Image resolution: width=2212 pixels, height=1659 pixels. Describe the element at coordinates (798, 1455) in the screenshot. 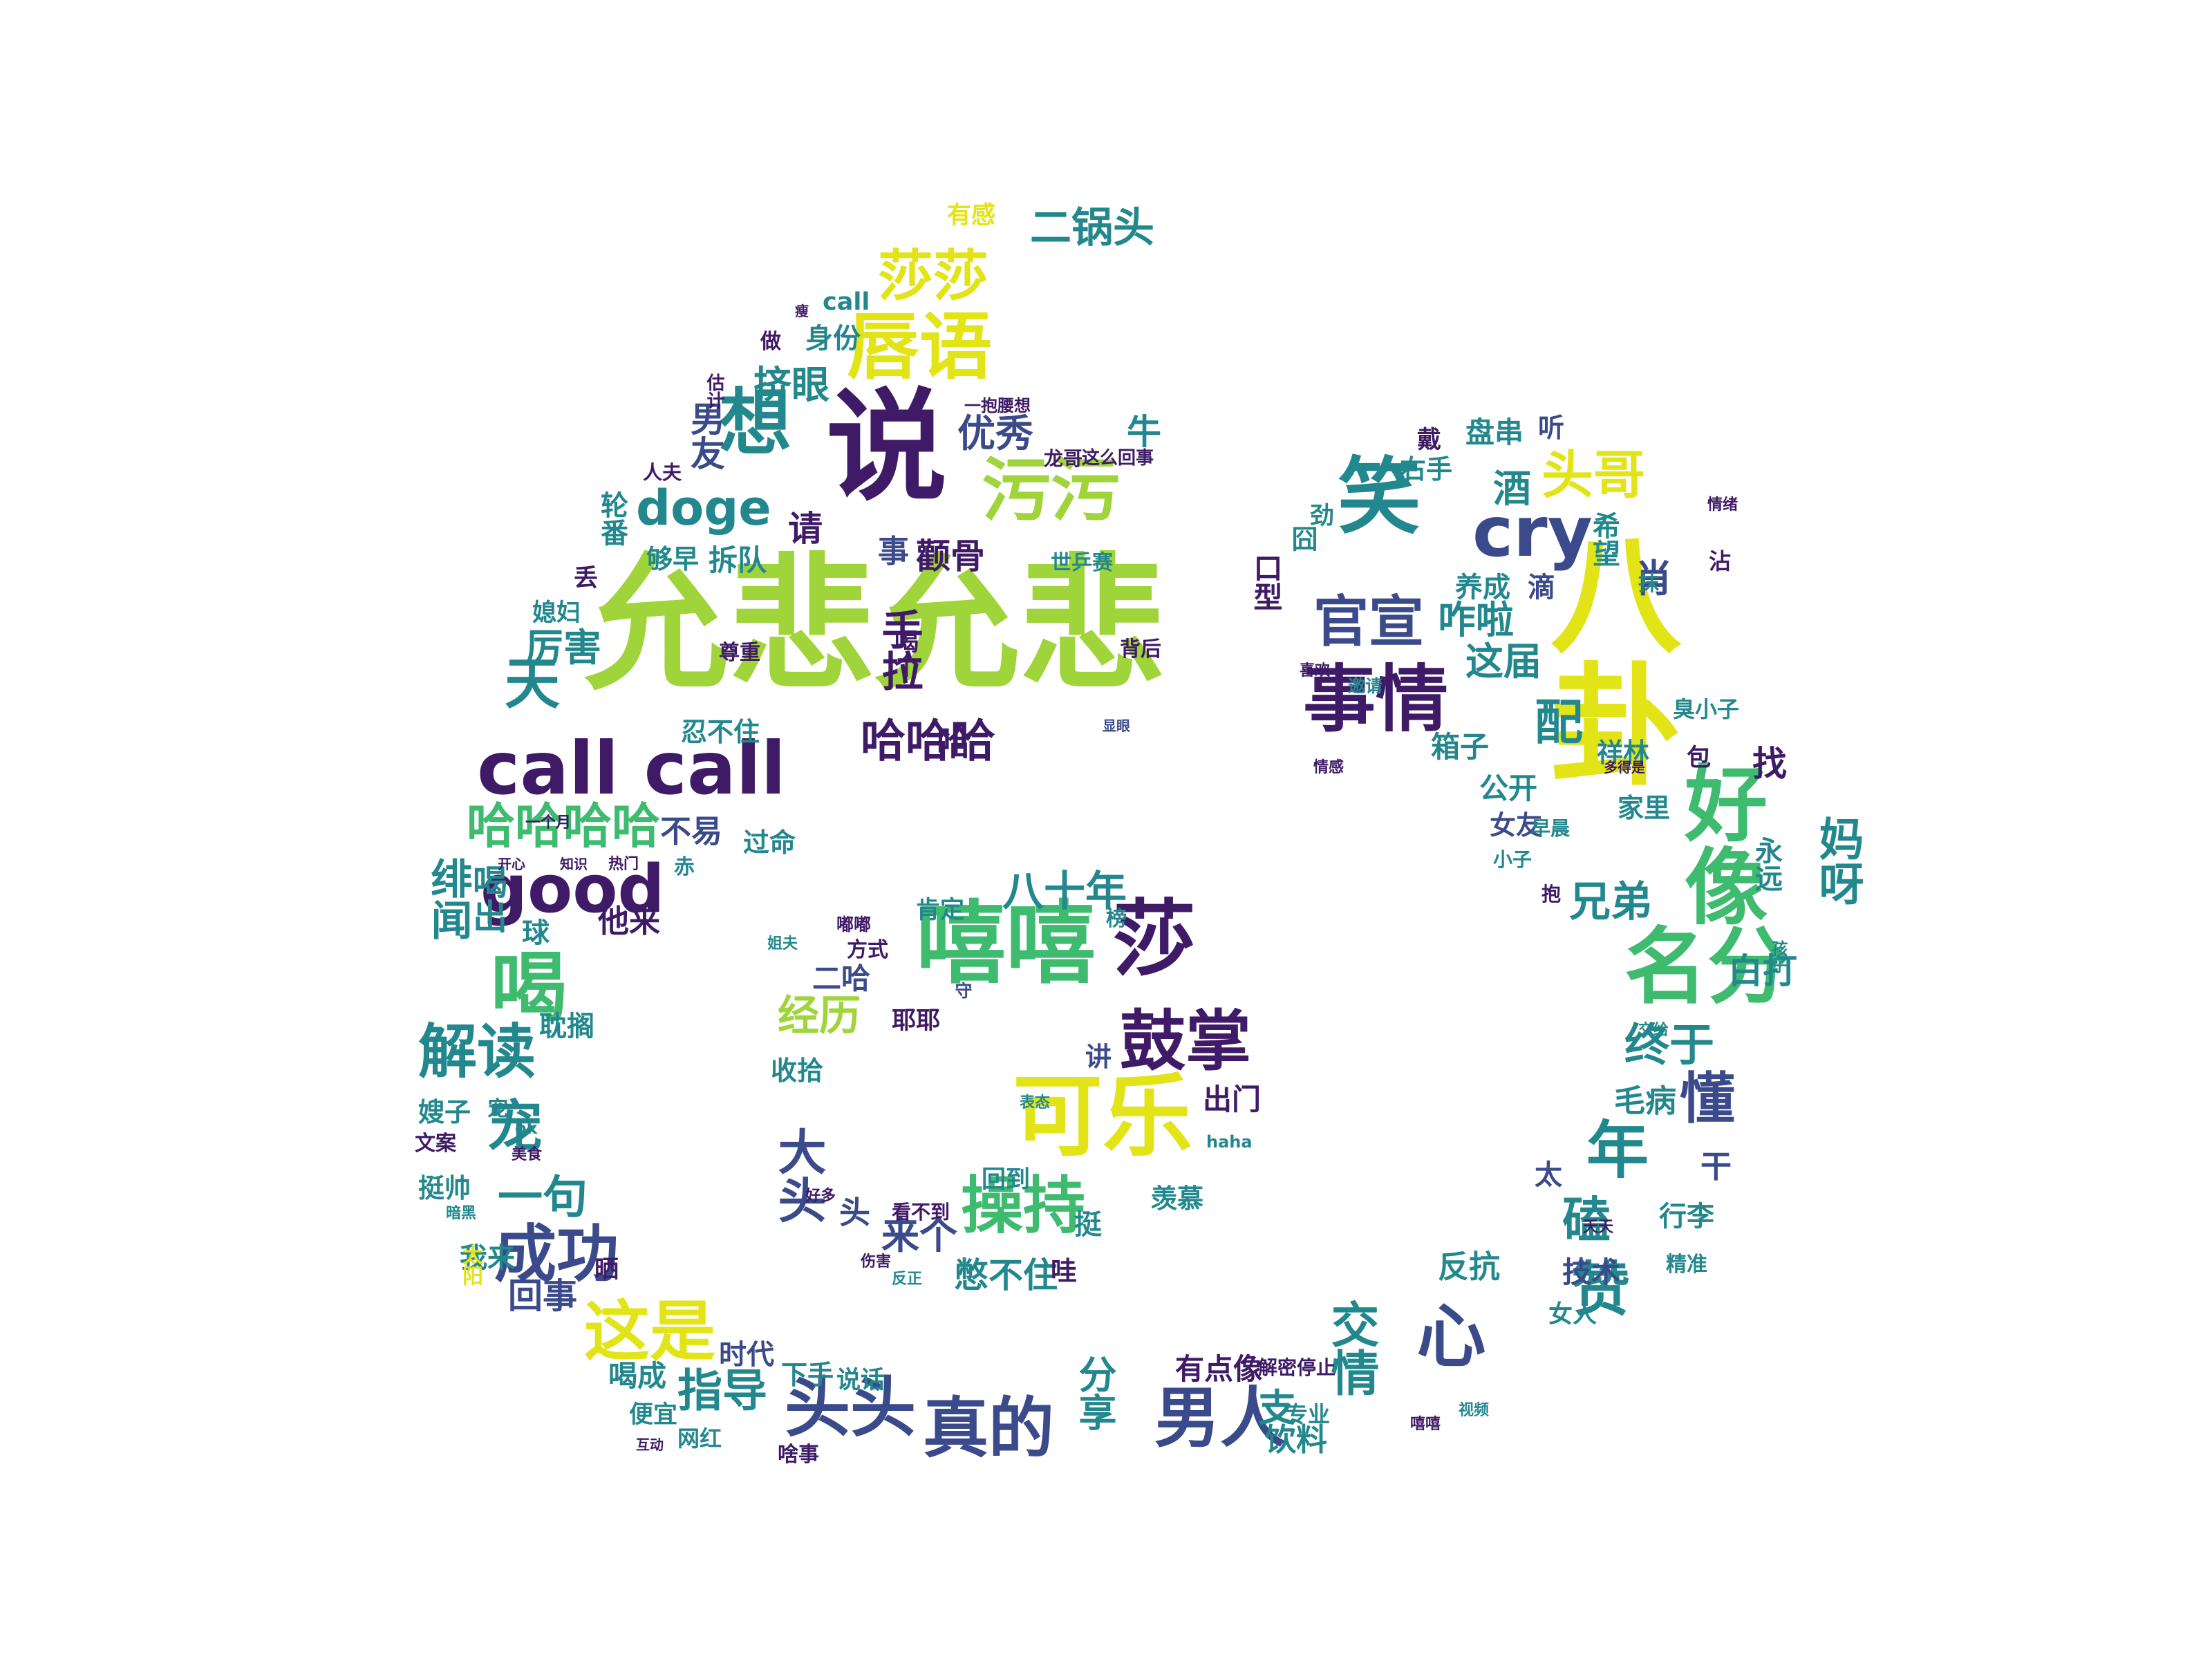

I see `cloud-word: 啥事` at that location.